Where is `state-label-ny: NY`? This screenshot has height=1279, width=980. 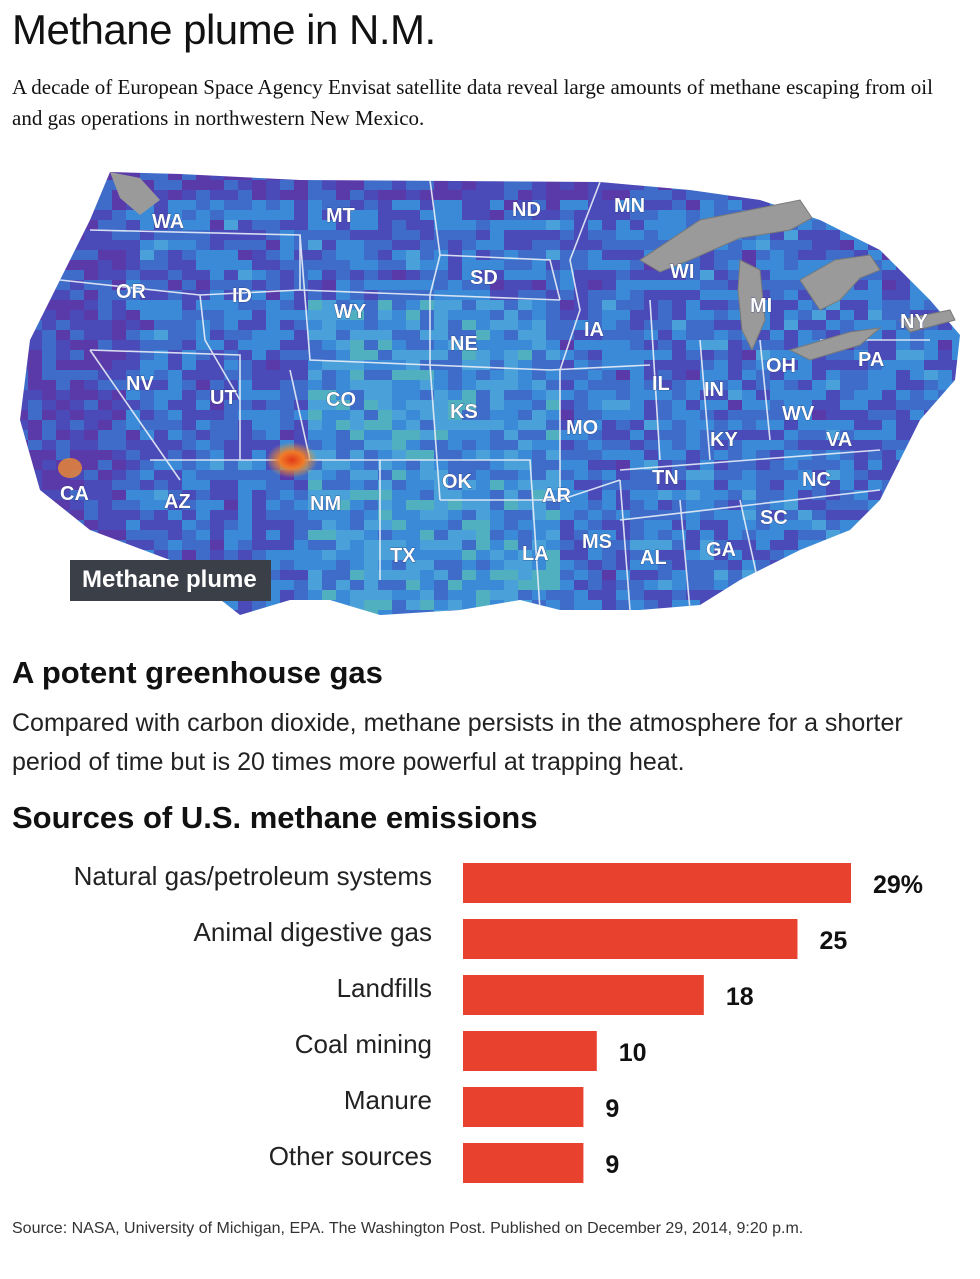 state-label-ny: NY is located at coordinates (914, 322).